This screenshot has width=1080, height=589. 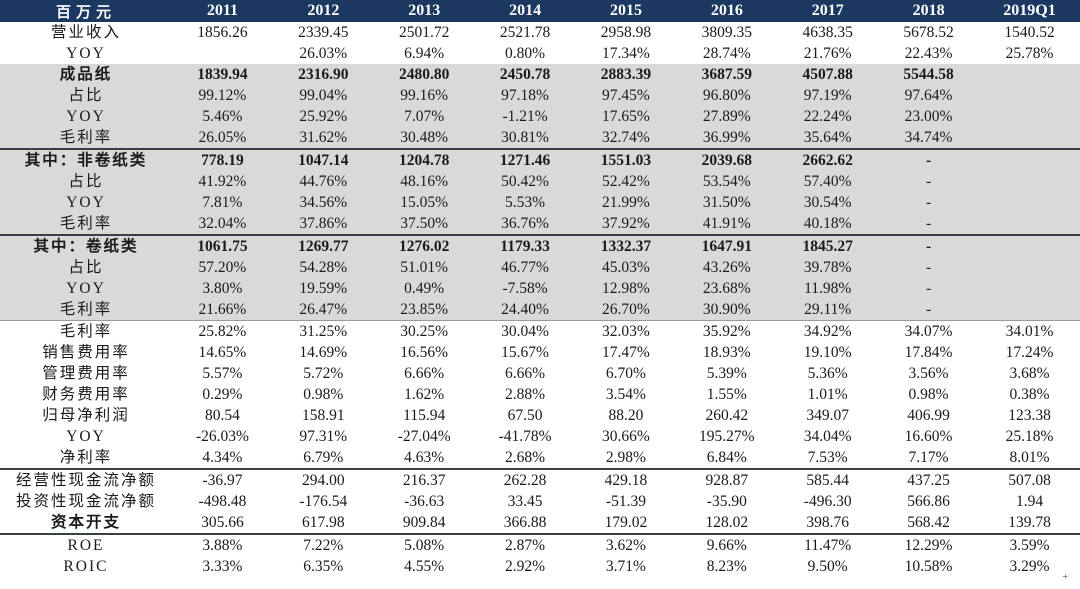 I want to click on cell: 2.68%, so click(x=525, y=457).